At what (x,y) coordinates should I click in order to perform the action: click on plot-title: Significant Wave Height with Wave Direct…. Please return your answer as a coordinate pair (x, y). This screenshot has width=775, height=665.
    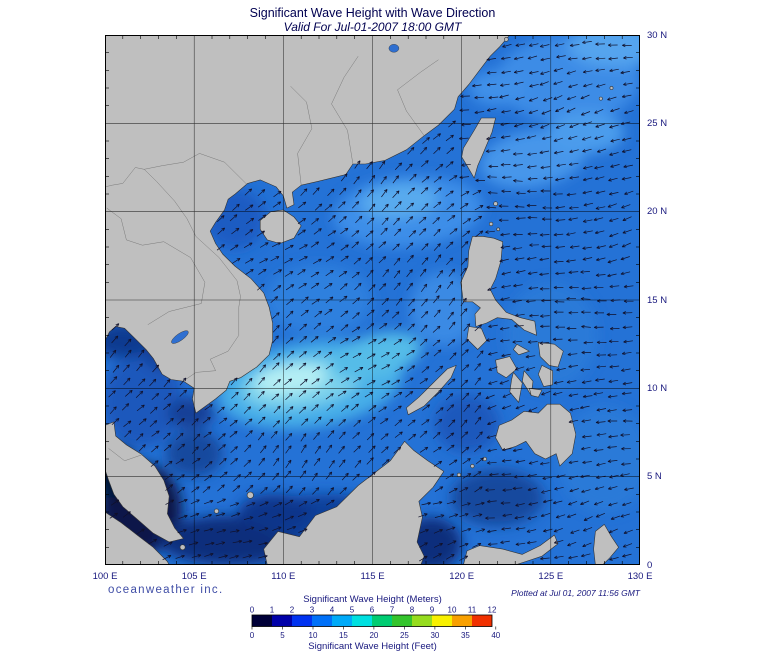
    Looking at the image, I should click on (372, 13).